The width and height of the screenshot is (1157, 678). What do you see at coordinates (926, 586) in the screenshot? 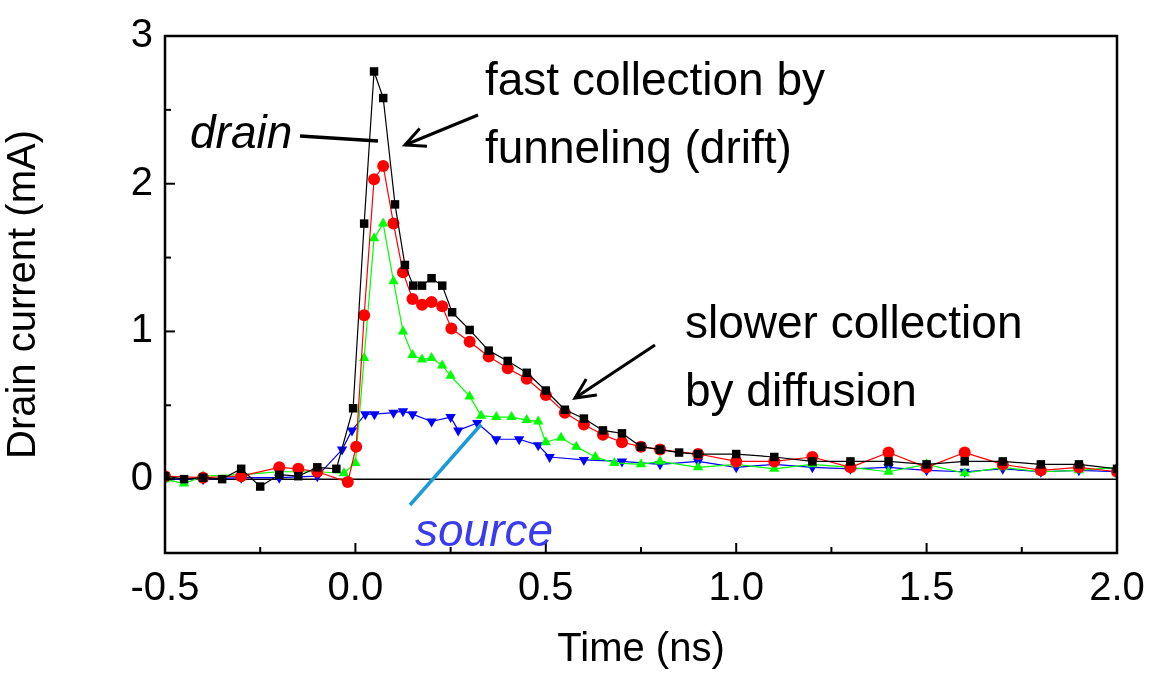
I see `x-tick-label: 1.5` at bounding box center [926, 586].